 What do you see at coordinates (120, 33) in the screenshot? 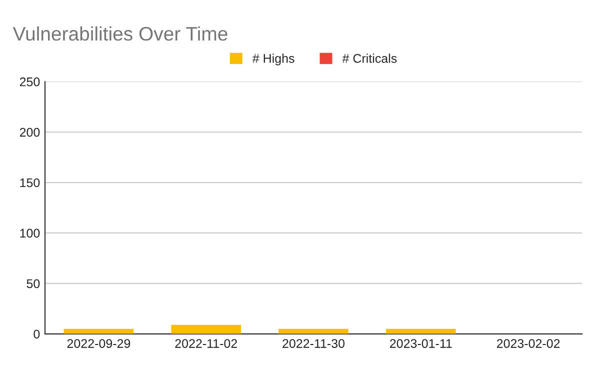
I see `chart-title: Vulnerabilities Over Time` at bounding box center [120, 33].